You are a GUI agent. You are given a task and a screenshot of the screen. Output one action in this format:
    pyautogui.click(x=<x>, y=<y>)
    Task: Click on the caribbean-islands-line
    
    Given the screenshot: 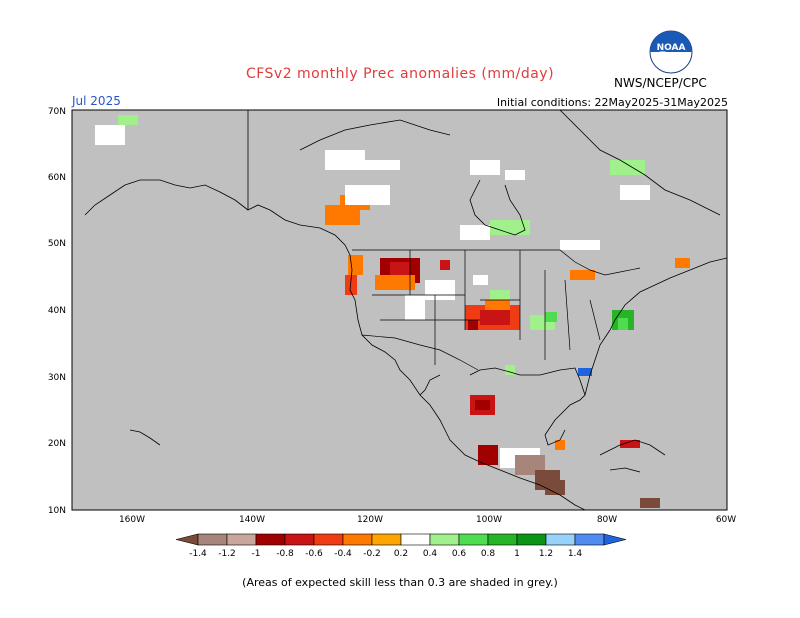 What is the action you would take?
    pyautogui.click(x=632, y=447)
    